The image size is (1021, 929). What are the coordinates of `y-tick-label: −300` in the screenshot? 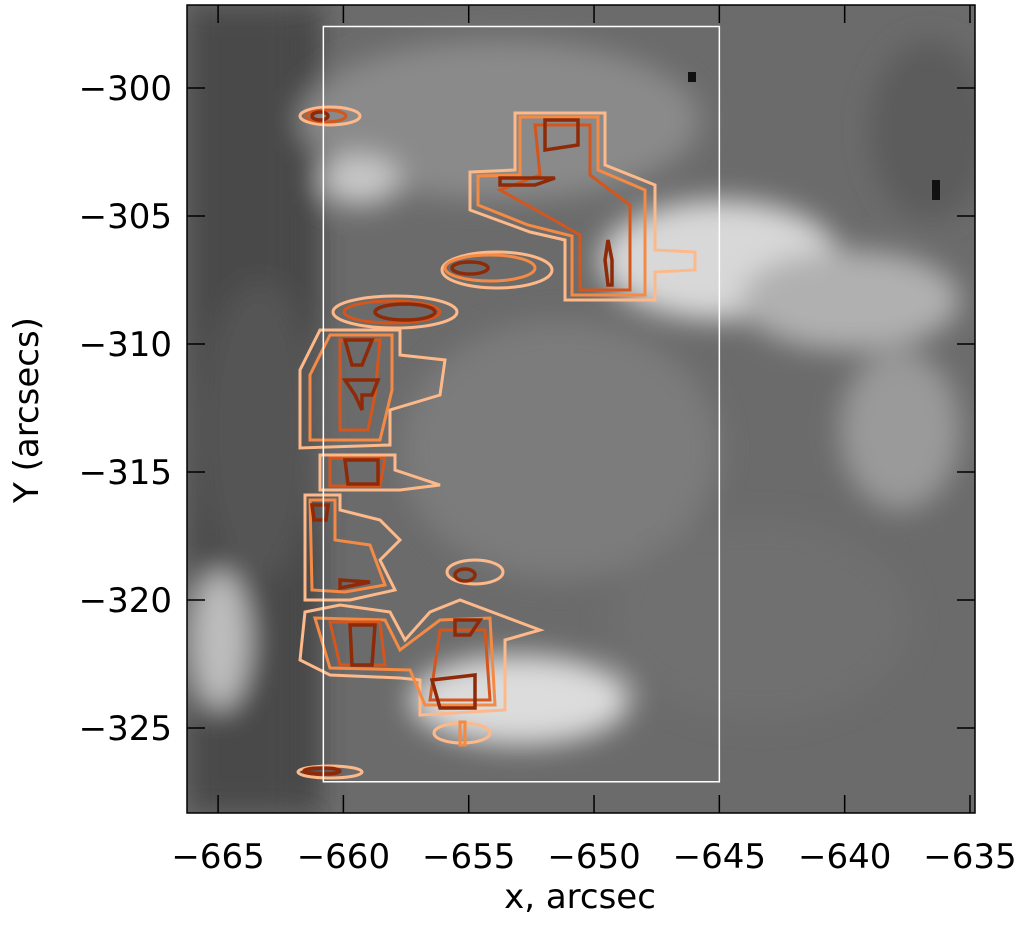 It's located at (125, 89).